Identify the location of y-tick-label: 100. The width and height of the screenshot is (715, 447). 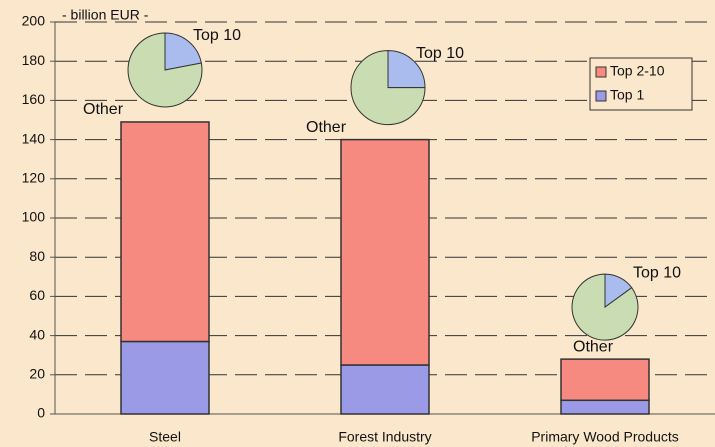
(34, 217).